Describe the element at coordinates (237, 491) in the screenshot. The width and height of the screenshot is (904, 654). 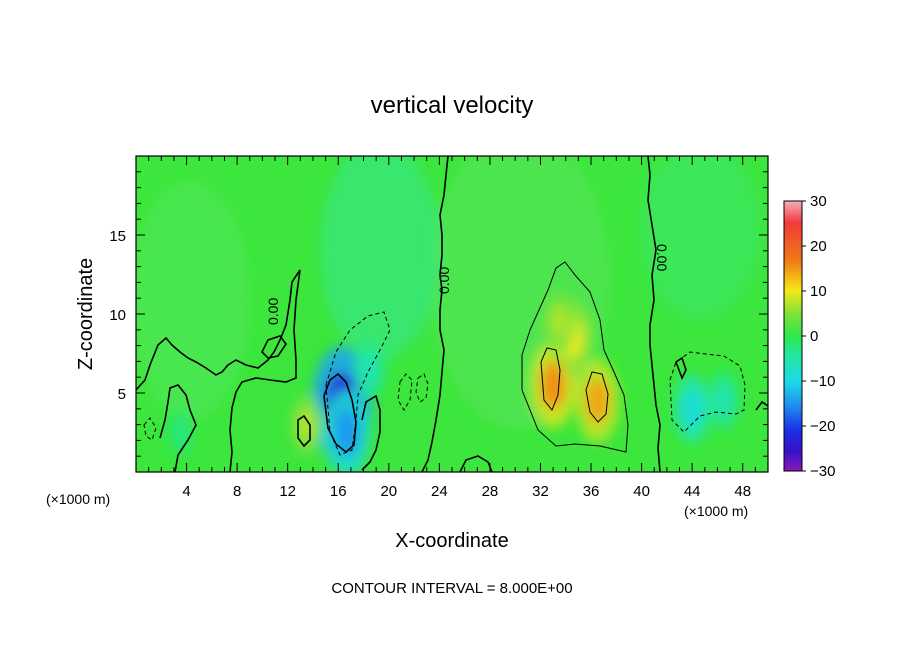
I see `x-tick-label: 8` at that location.